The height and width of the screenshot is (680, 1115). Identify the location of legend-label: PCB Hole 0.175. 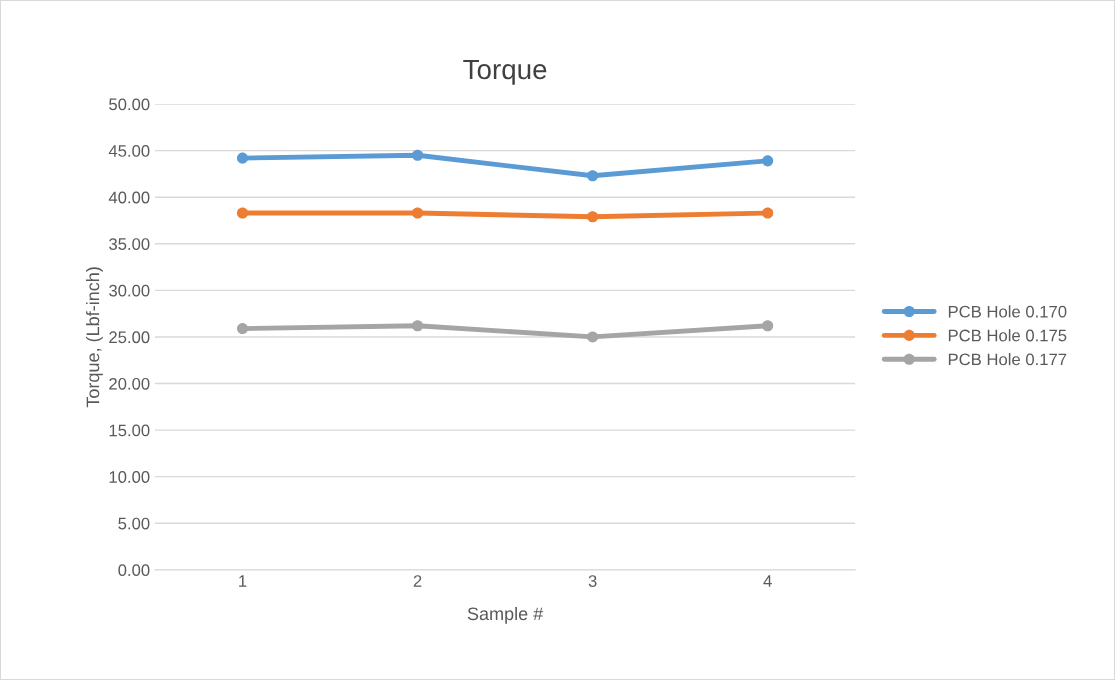
(1007, 335).